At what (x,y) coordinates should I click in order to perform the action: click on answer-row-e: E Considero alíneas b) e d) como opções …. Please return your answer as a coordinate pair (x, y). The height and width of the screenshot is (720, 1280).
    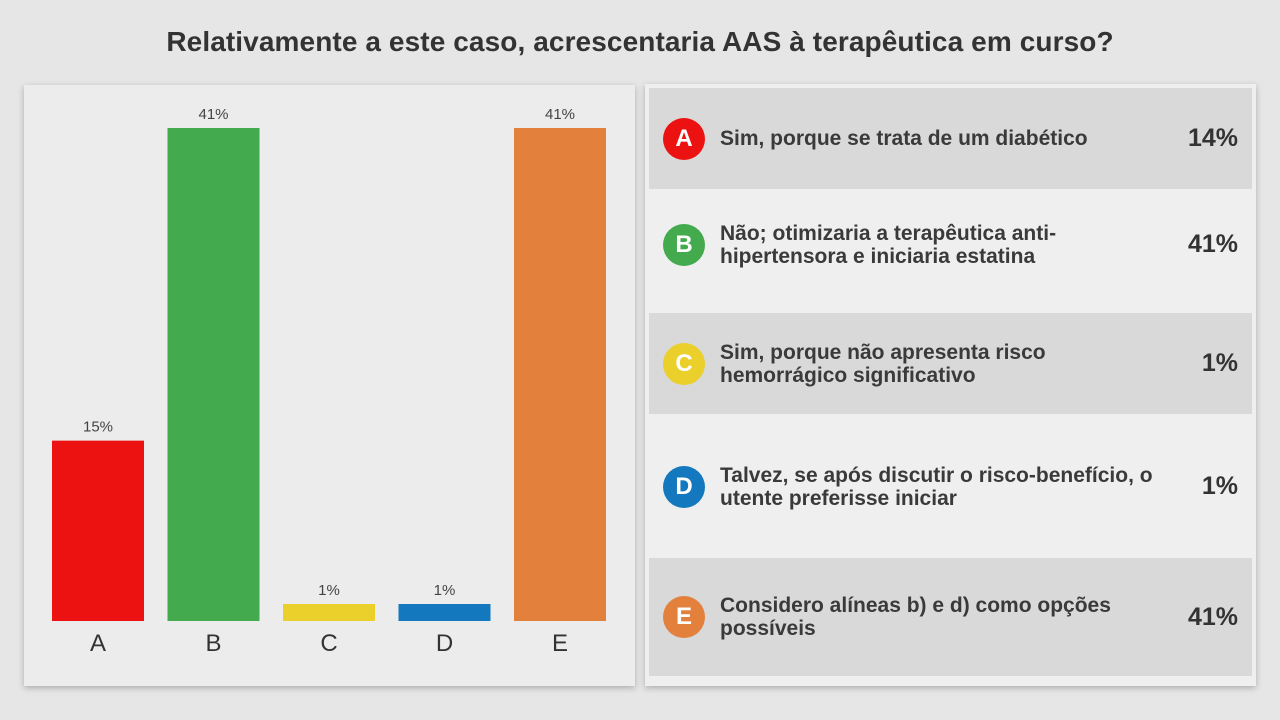
    Looking at the image, I should click on (950, 617).